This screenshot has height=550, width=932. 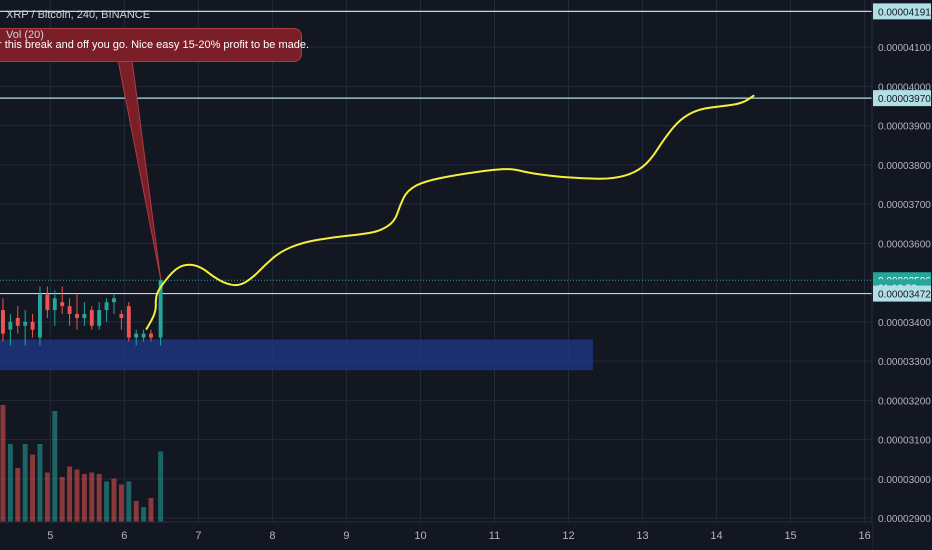 I want to click on time-axis: 5 6 7 8 9 10 11 12 13 14 15 16, so click(x=436, y=535).